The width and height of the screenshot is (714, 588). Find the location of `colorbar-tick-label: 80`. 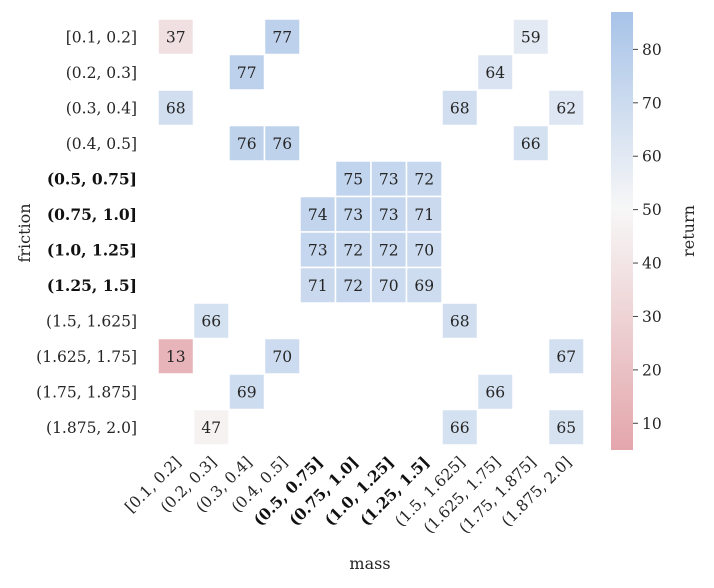

colorbar-tick-label: 80 is located at coordinates (652, 50).